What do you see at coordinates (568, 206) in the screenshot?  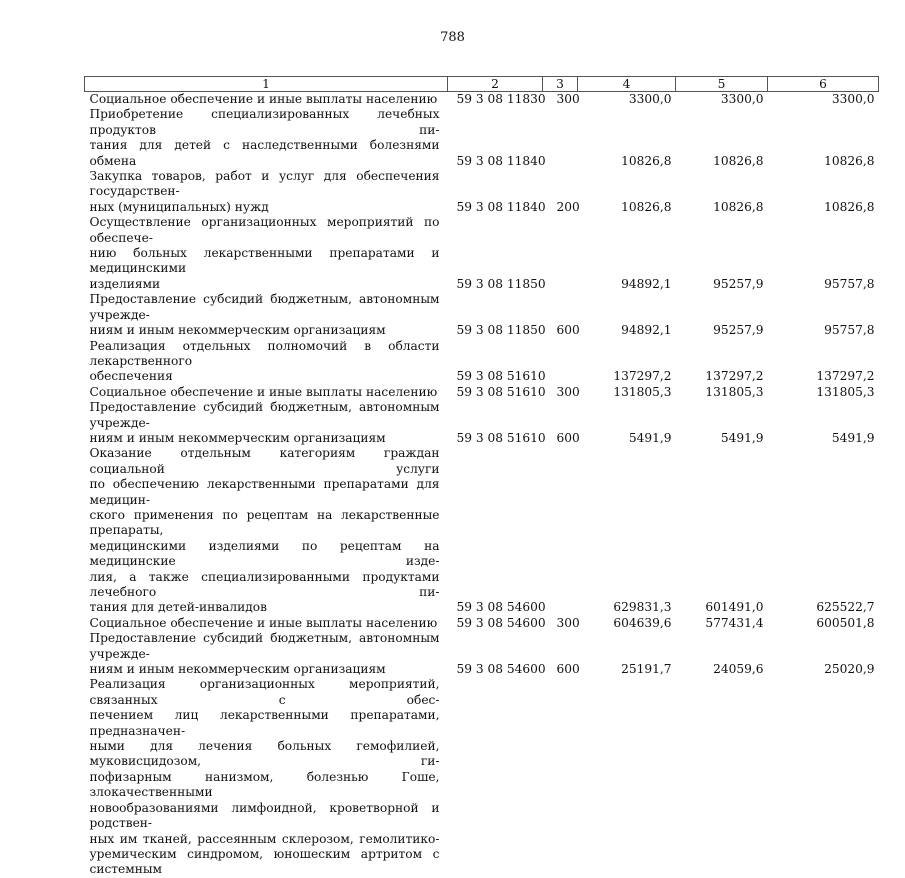 I see `expense-type: 200` at bounding box center [568, 206].